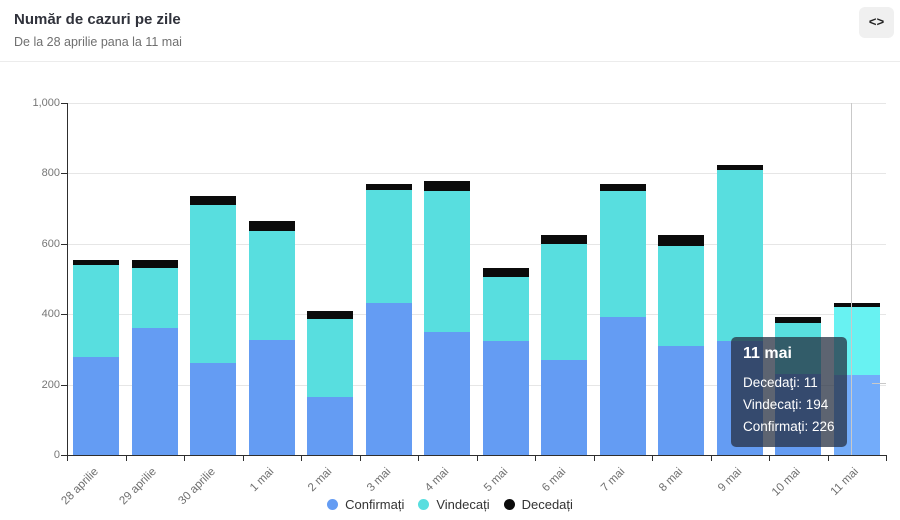 Image resolution: width=900 pixels, height=520 pixels. What do you see at coordinates (378, 480) in the screenshot?
I see `x-axis-label: 3 mai` at bounding box center [378, 480].